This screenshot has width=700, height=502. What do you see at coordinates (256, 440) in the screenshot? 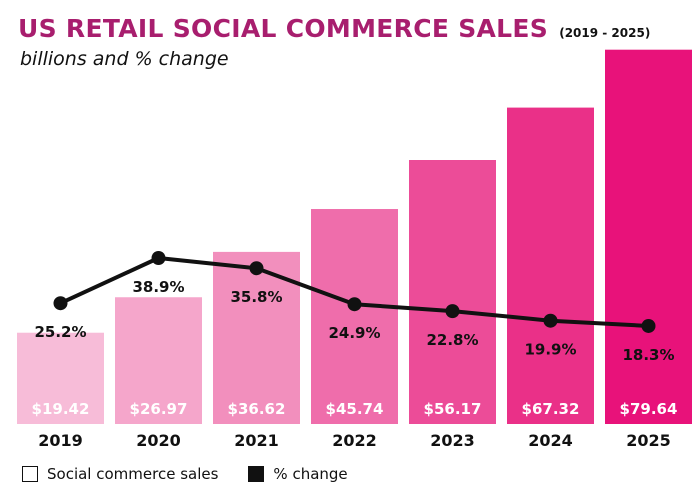
I see `x-tick-label-2021: 2021` at bounding box center [256, 440].